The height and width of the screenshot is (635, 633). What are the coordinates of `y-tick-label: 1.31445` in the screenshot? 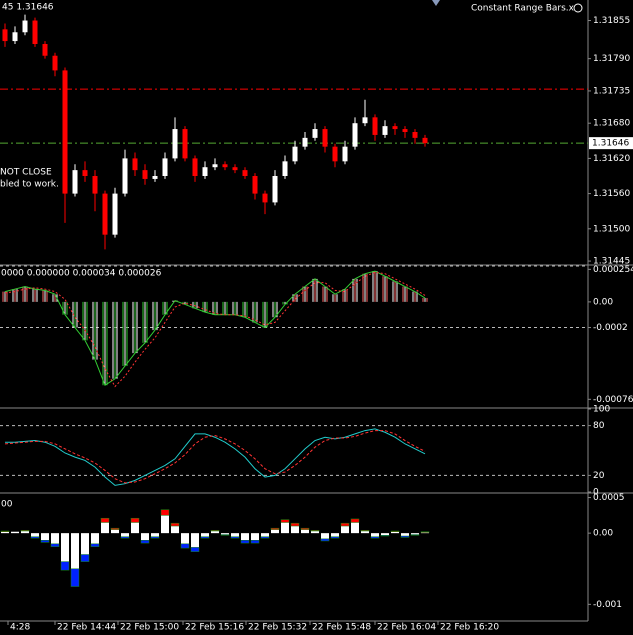 It's located at (611, 262).